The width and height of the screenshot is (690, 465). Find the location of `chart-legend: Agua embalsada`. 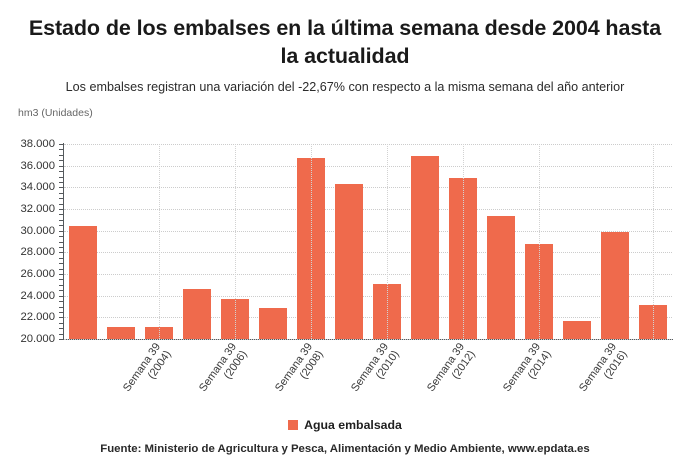

chart-legend: Agua embalsada is located at coordinates (345, 425).